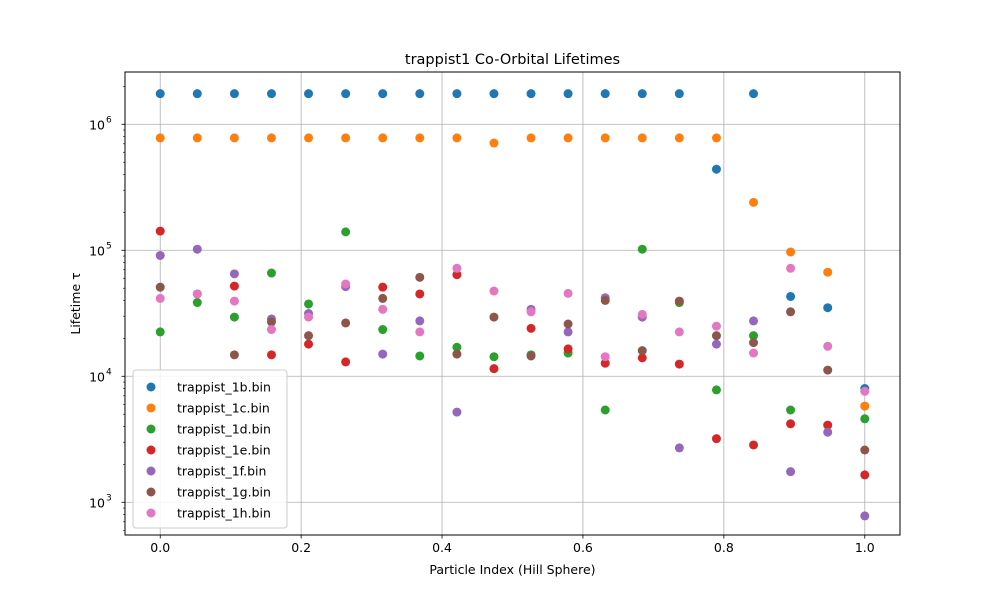  Describe the element at coordinates (224, 492) in the screenshot. I see `legend-label: trappist_1g.bin` at that location.